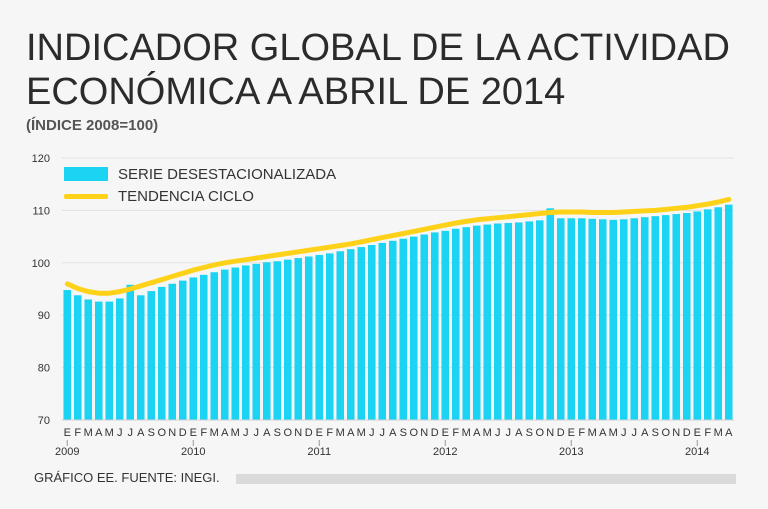 The height and width of the screenshot is (509, 768). What do you see at coordinates (44, 421) in the screenshot?
I see `y-tick-label: 70` at bounding box center [44, 421].